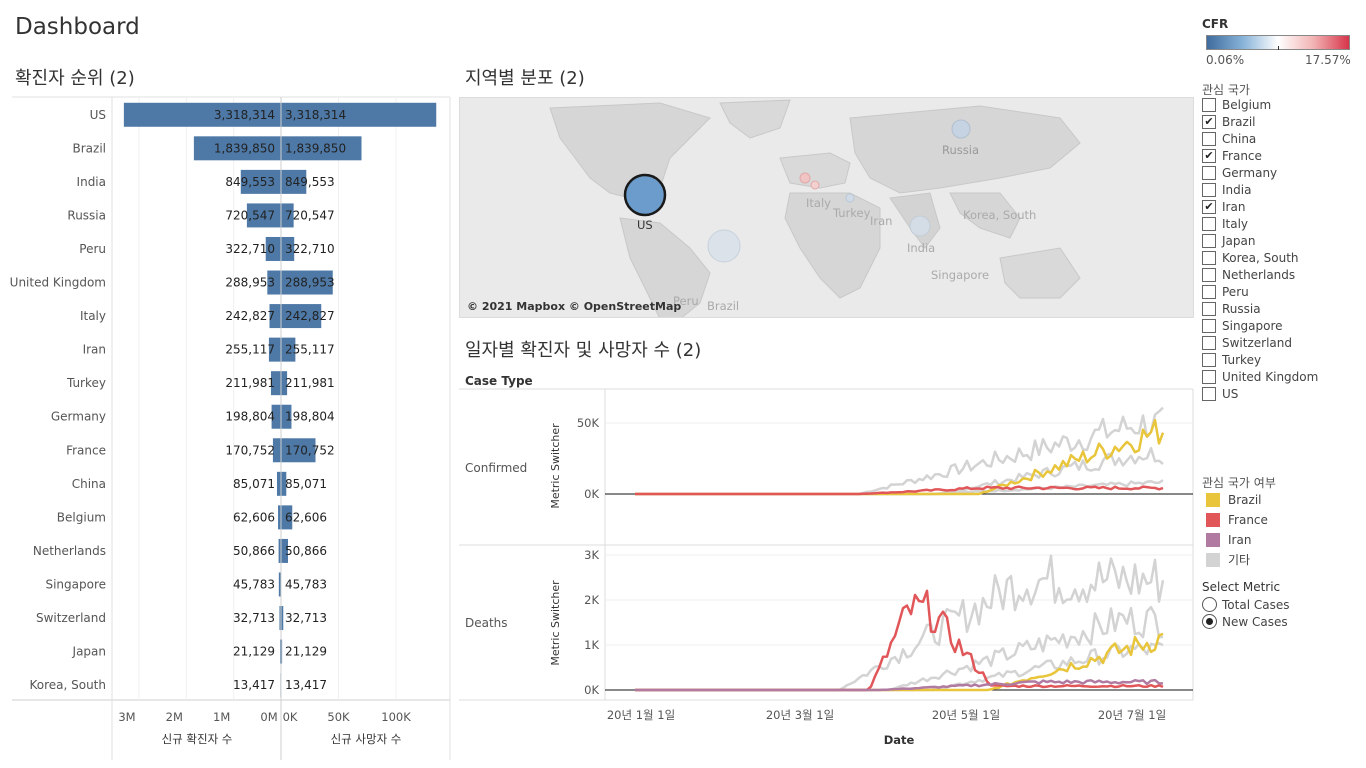 The width and height of the screenshot is (1366, 768). I want to click on radio-icon, so click(1209, 604).